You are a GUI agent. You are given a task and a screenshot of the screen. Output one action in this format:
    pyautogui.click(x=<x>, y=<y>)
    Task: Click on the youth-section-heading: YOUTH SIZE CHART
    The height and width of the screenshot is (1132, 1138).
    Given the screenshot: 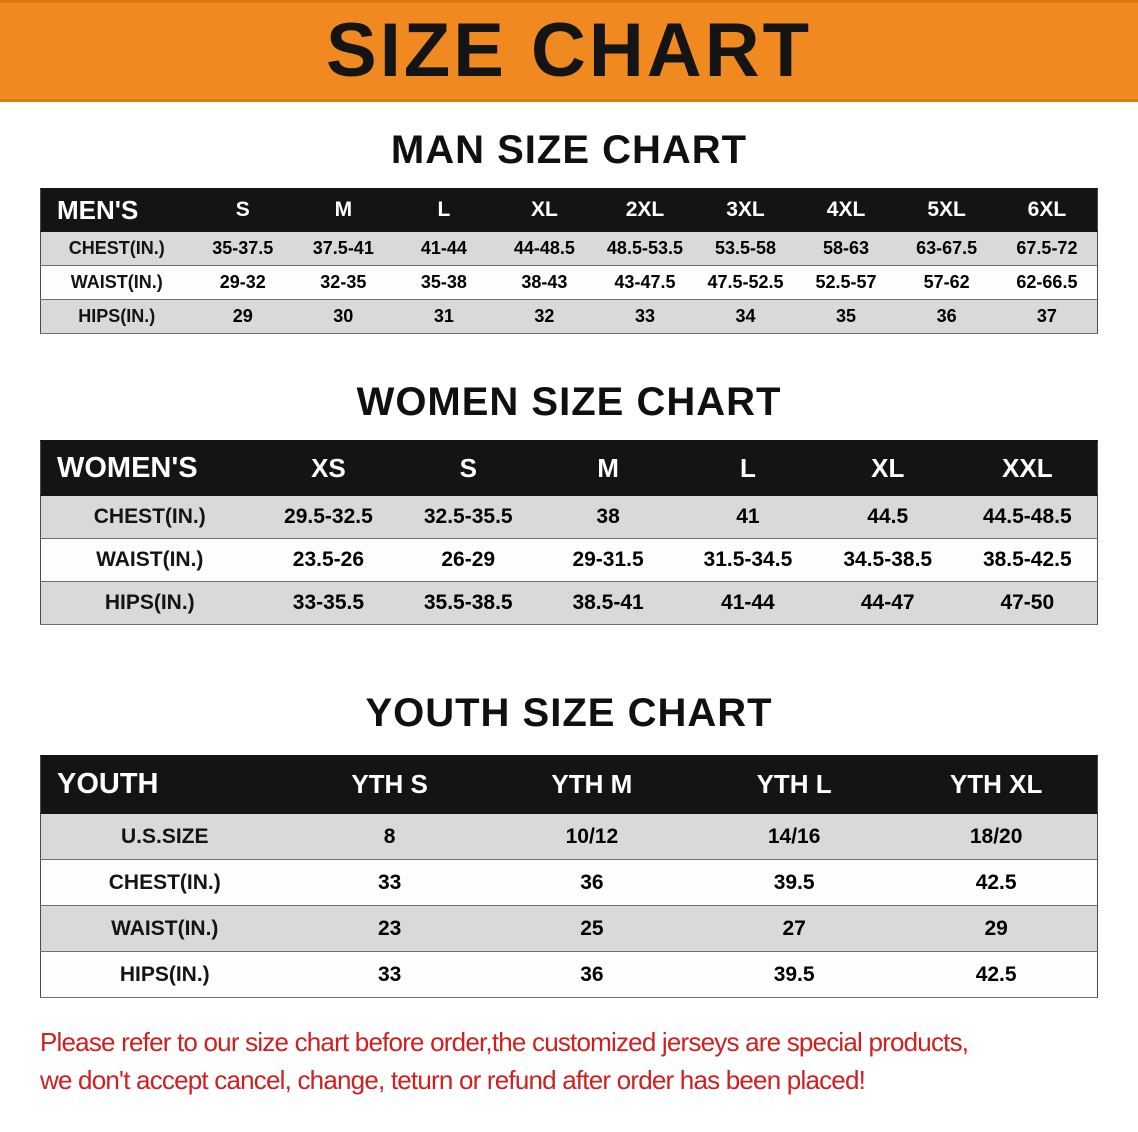 What is the action you would take?
    pyautogui.click(x=569, y=713)
    